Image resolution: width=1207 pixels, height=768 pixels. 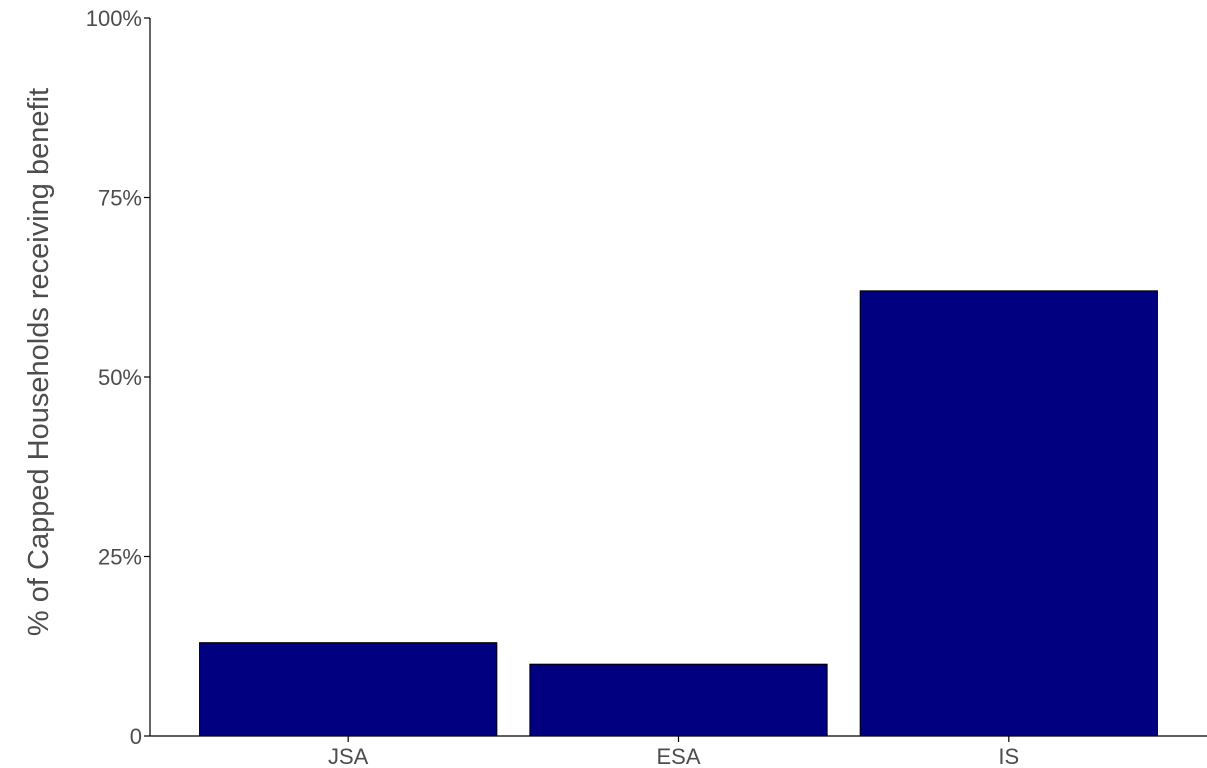 I want to click on bar-jsa, so click(x=348, y=689).